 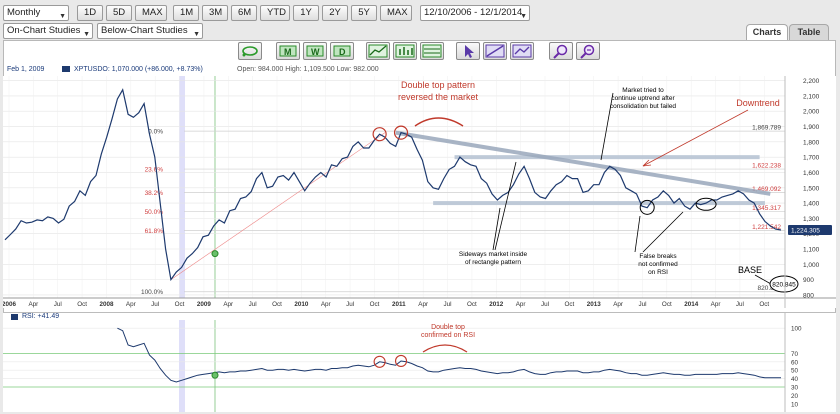 I want to click on fib-level-value: 1,622.238, so click(x=766, y=166).